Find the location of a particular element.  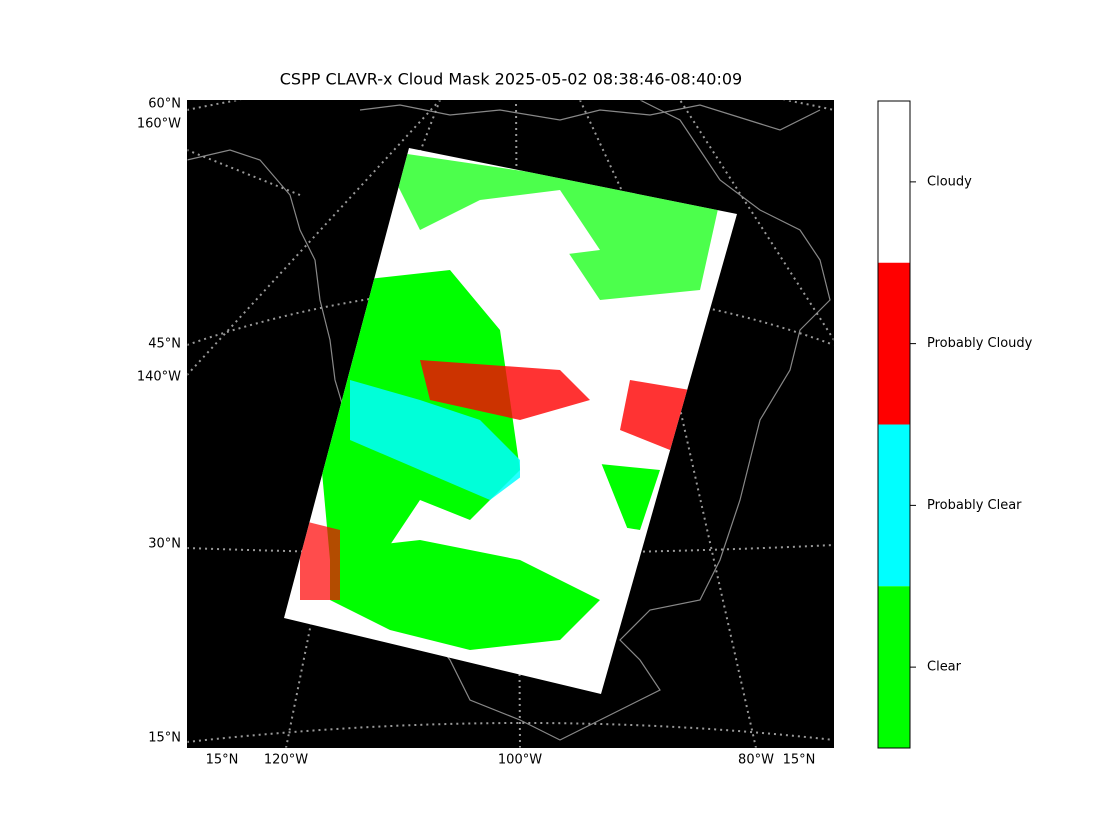

colorbar-label: Probably Cloudy is located at coordinates (980, 343).